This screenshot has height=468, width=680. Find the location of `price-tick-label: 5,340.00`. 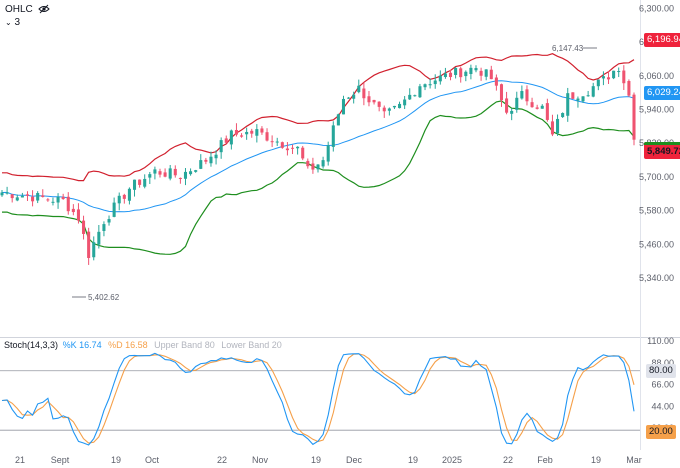

price-tick-label: 5,340.00 is located at coordinates (656, 278).